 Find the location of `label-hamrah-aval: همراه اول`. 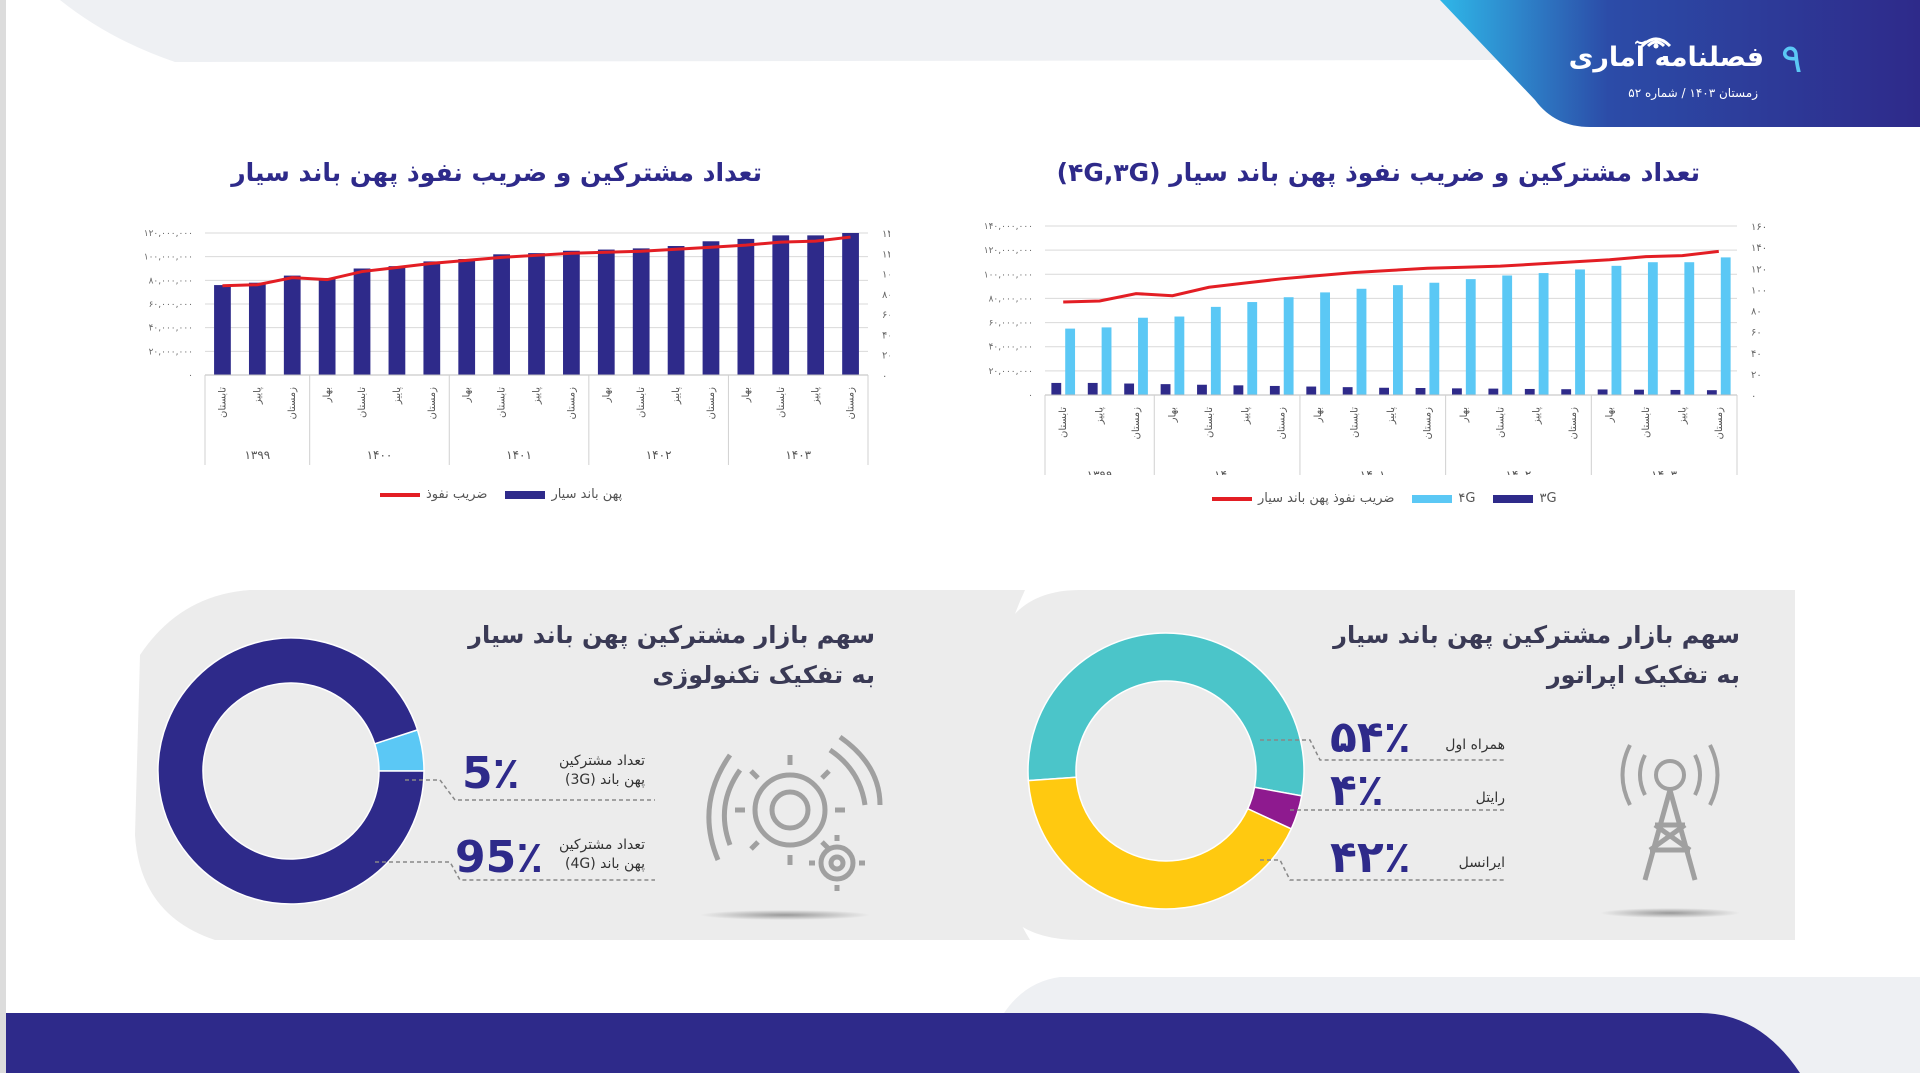

label-hamrah-aval: همراه اول is located at coordinates (1475, 745).